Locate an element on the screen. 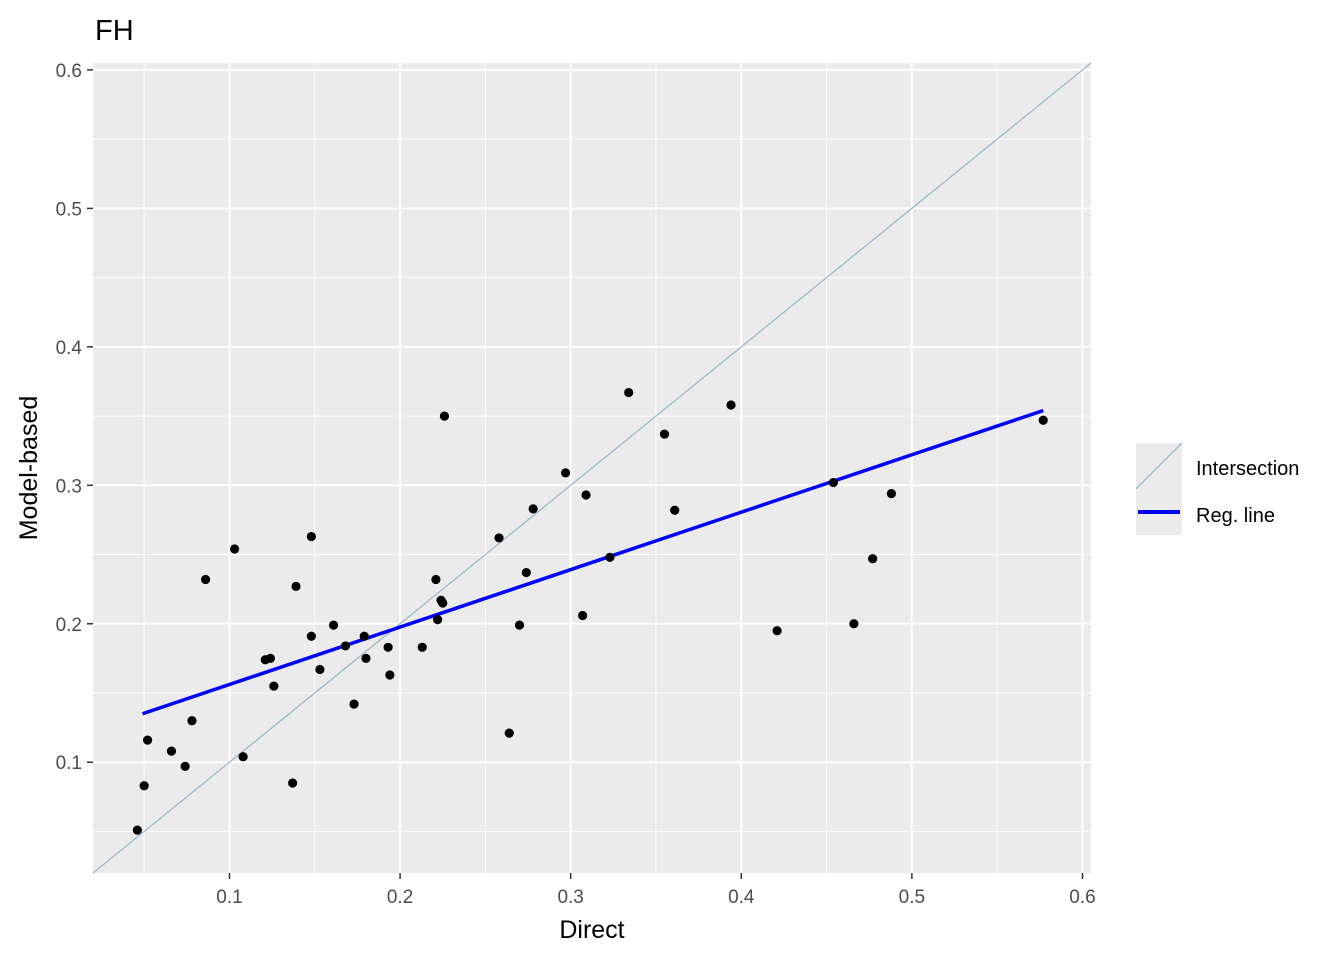  legend: Intersection Reg. line is located at coordinates (1217, 488).